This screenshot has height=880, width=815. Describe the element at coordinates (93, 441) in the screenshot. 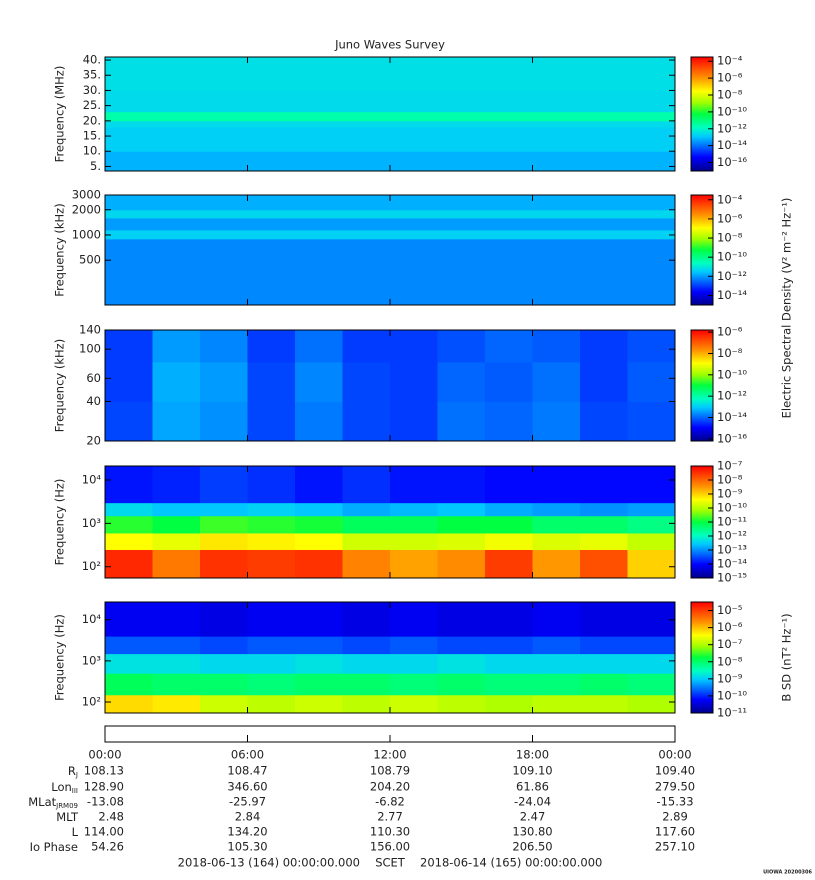

I see `y-tick-label: 20` at that location.